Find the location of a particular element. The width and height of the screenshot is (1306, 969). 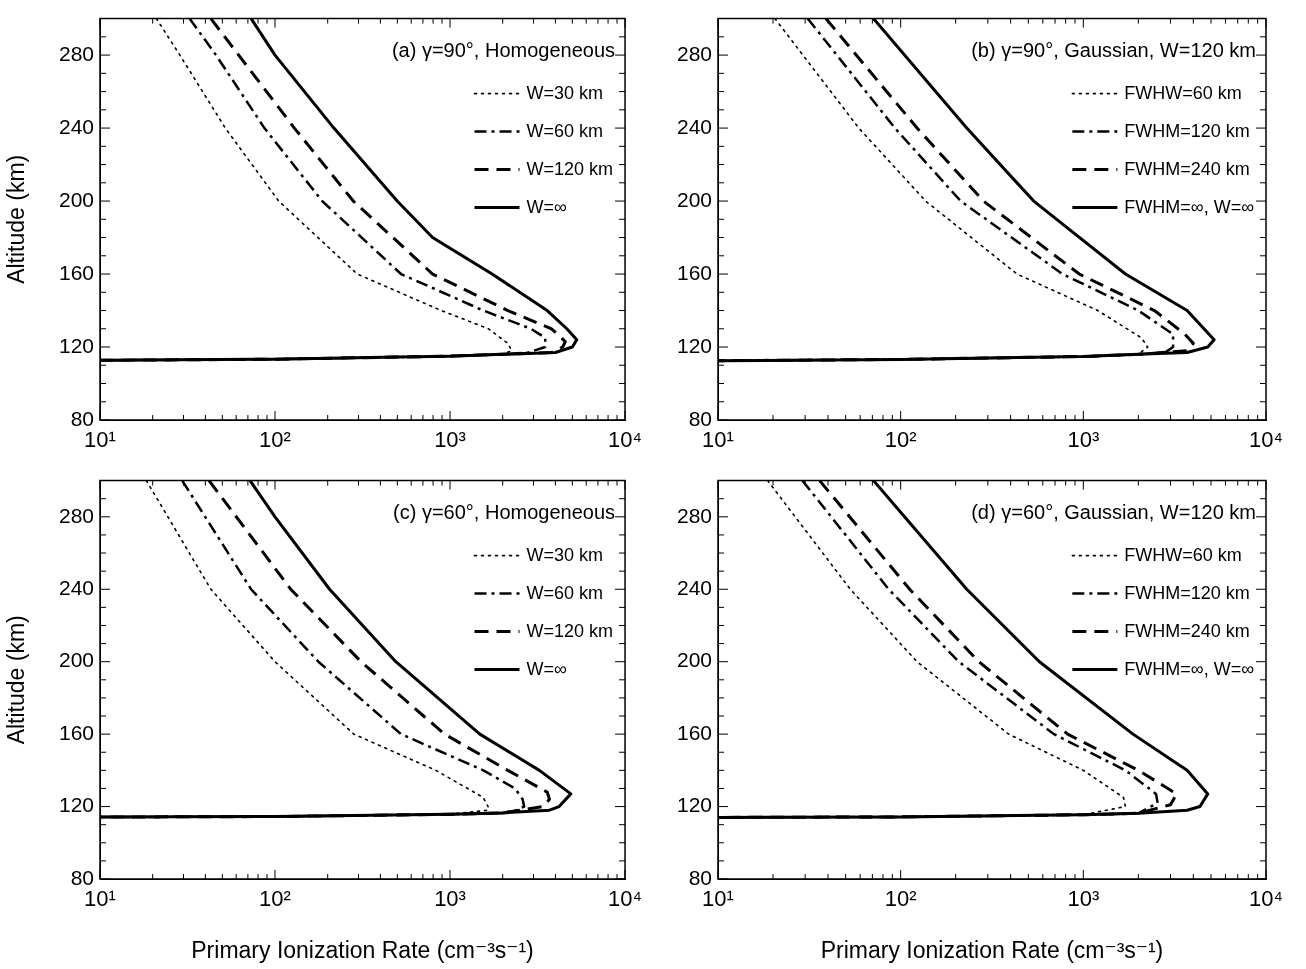

text: (b) γ=90°, Gaussian, W=120 km is located at coordinates (1113, 50).